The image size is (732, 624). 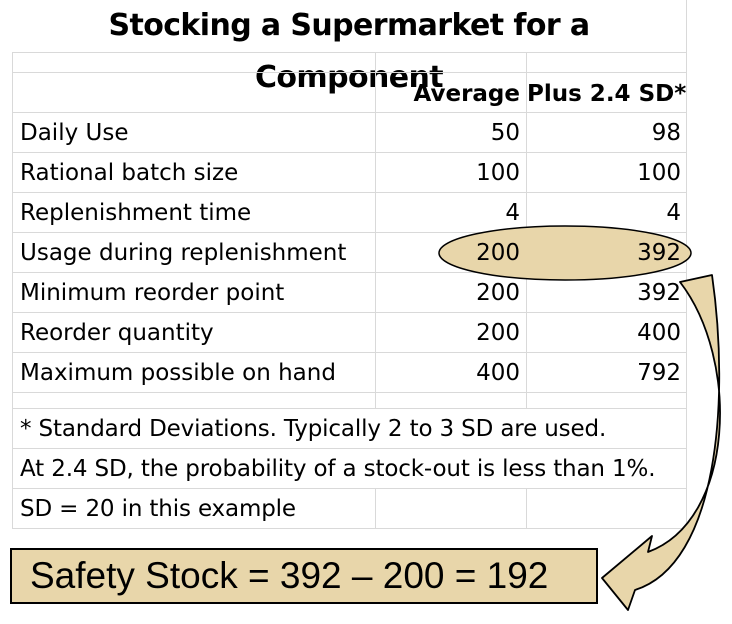 What do you see at coordinates (136, 213) in the screenshot?
I see `row-label: Replenishment time` at bounding box center [136, 213].